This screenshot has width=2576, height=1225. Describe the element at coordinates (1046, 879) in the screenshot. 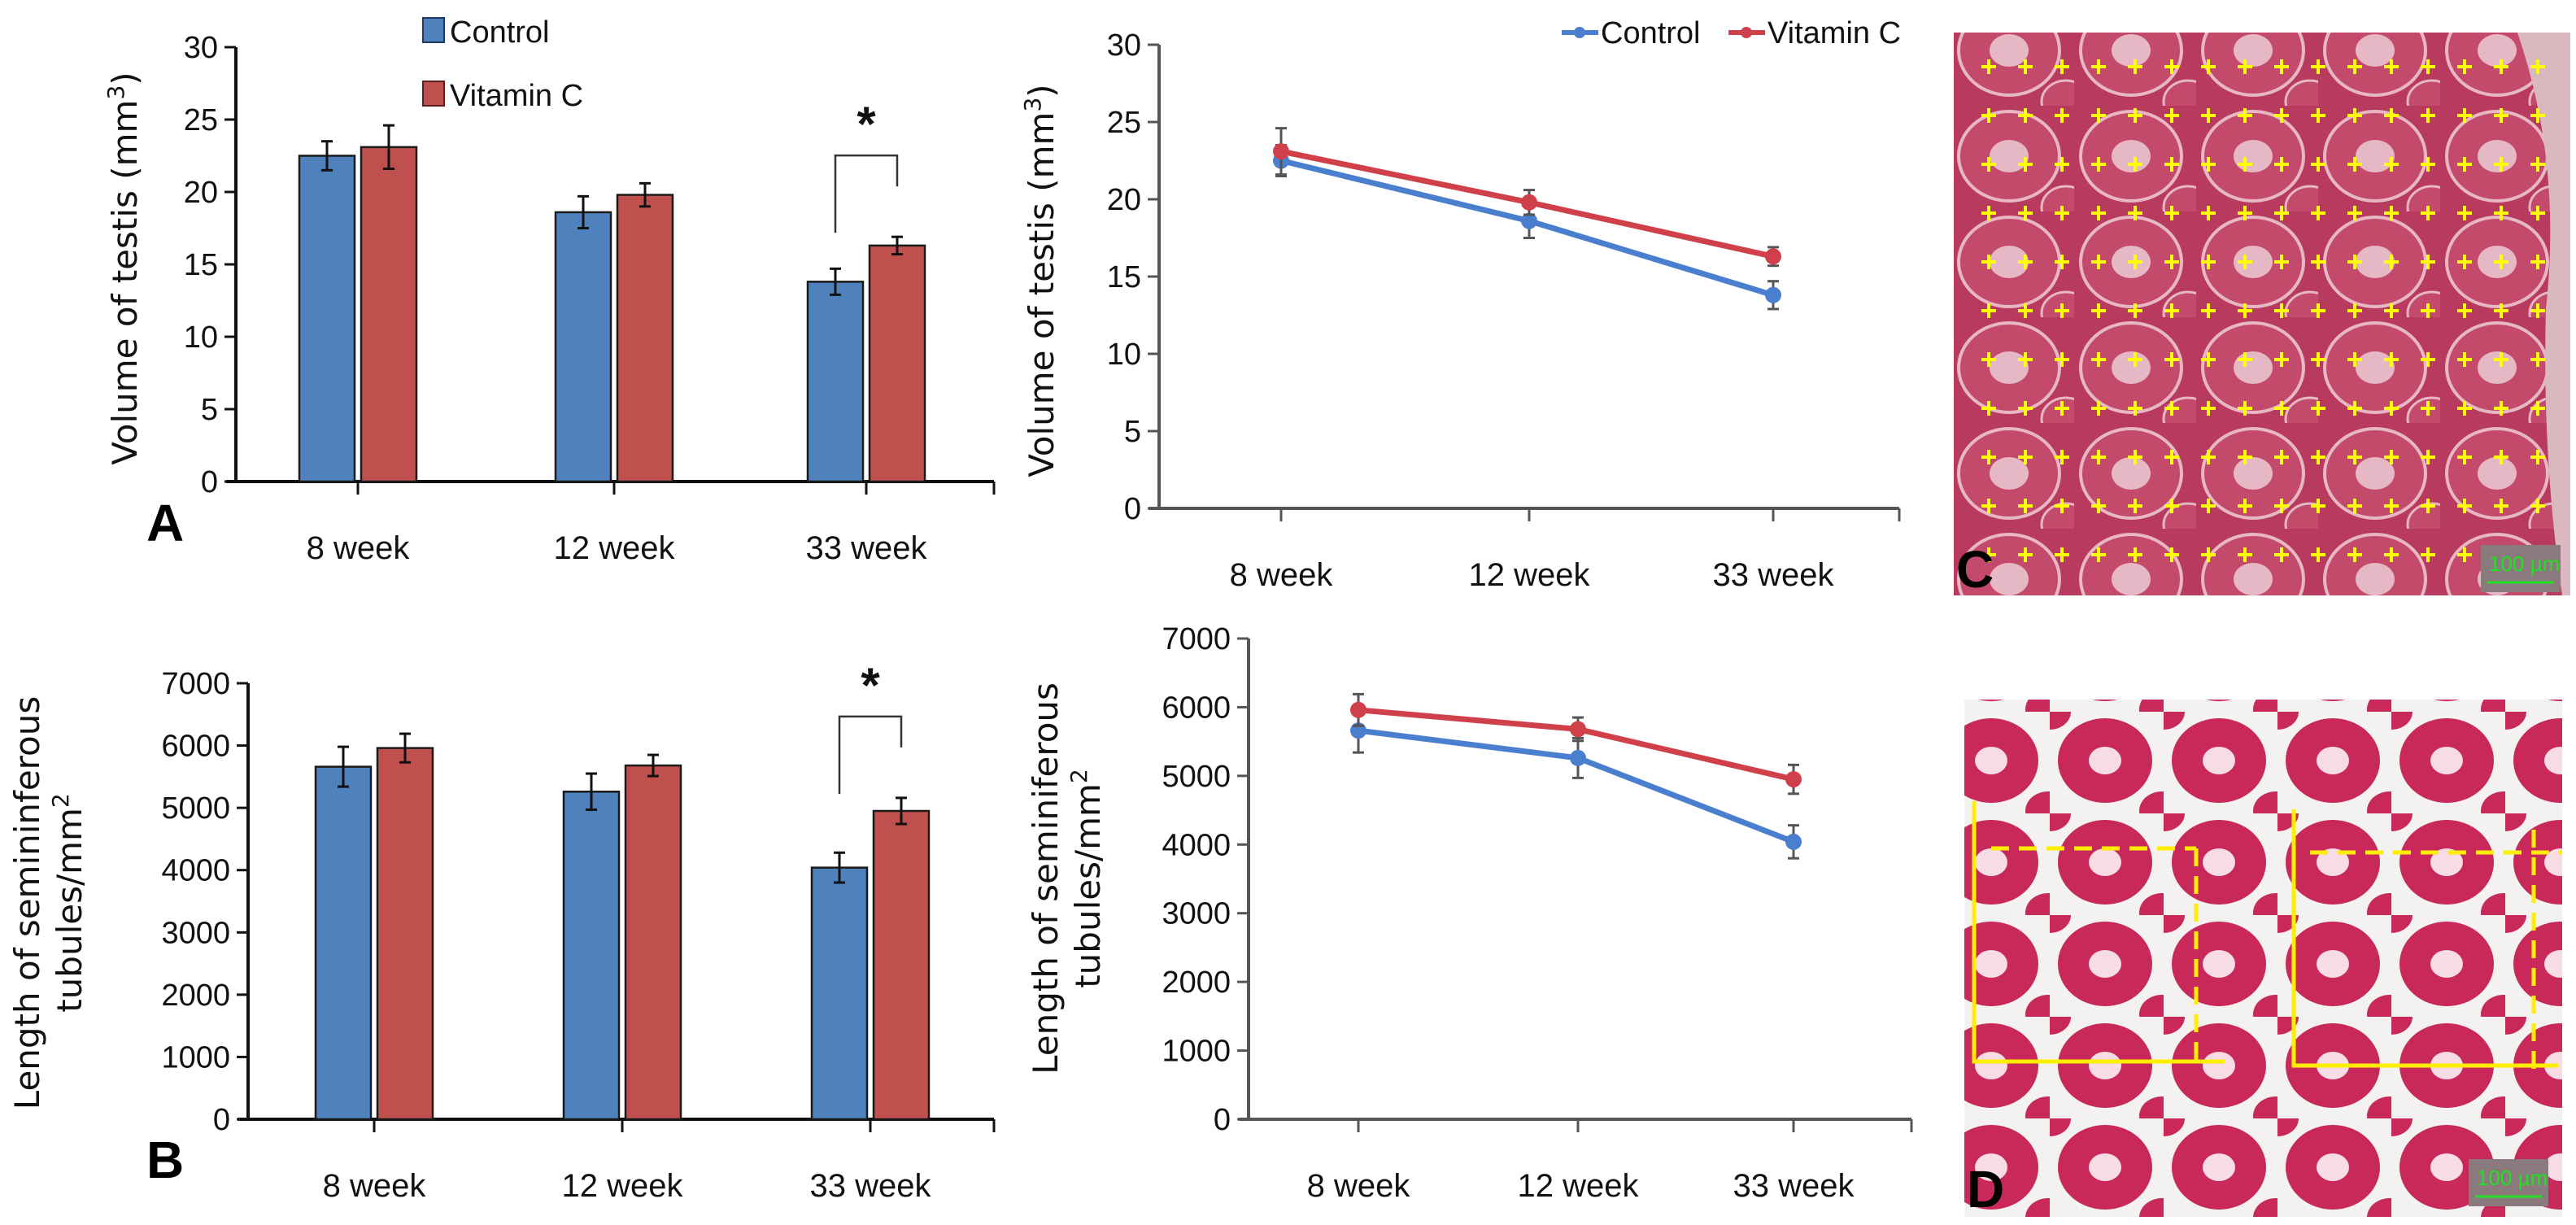

I see `chart-b-line-y-axis-title-line1: Length of seminiferous` at that location.